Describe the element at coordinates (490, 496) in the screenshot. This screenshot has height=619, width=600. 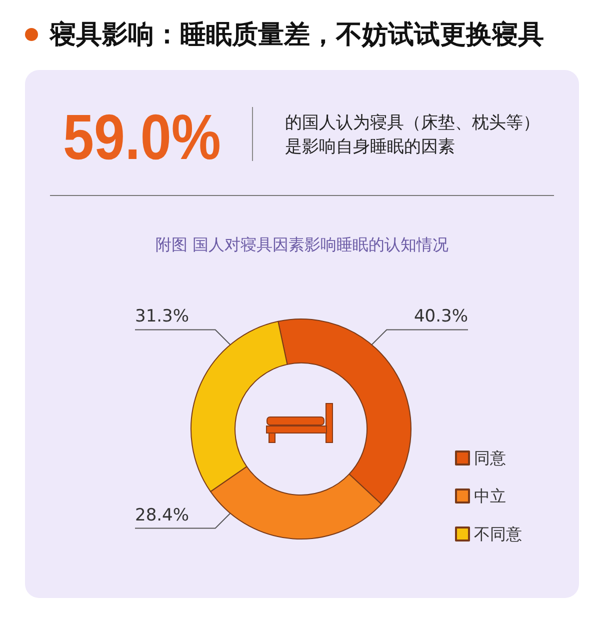
I see `legend-label: 中立` at that location.